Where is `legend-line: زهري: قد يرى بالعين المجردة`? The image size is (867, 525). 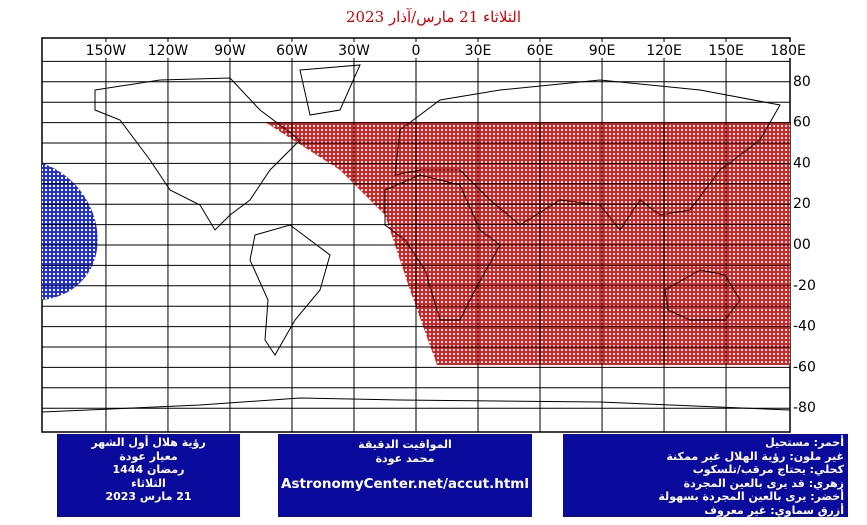 legend-line: زهري: قد يرى بالعين المجردة is located at coordinates (763, 483).